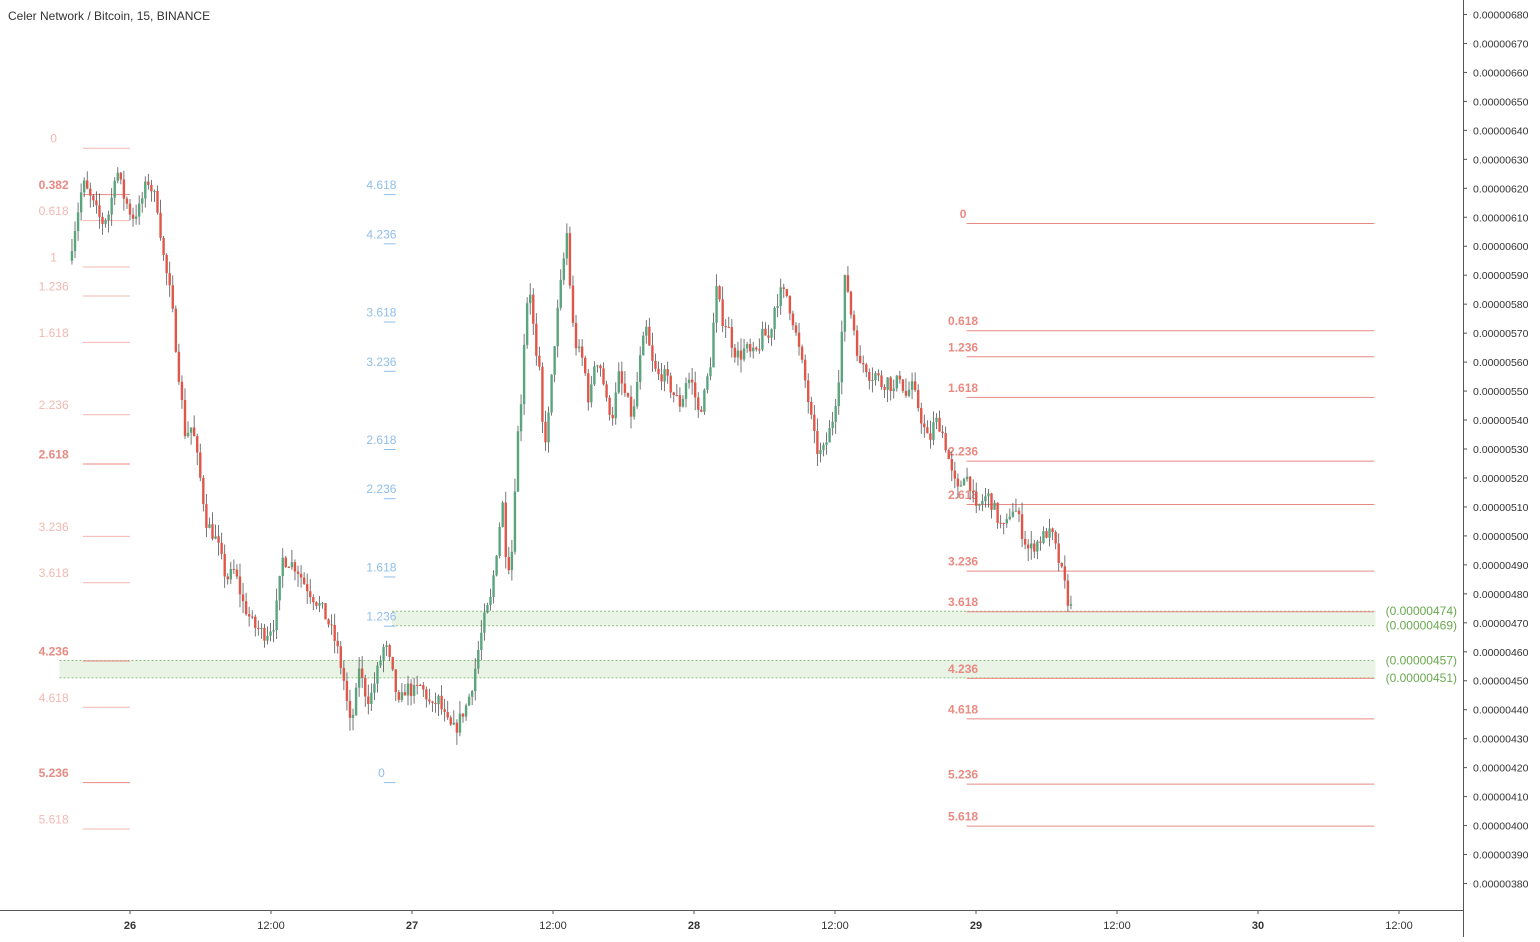 The height and width of the screenshot is (942, 1540). I want to click on price-tick-label: 0.00000480, so click(1501, 595).